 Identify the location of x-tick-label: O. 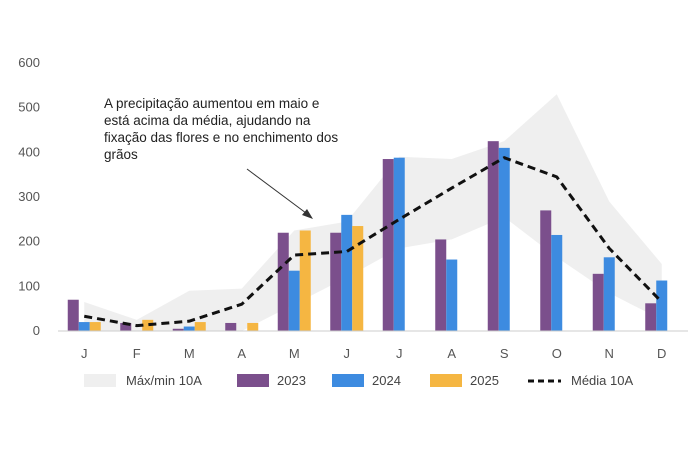
(557, 353).